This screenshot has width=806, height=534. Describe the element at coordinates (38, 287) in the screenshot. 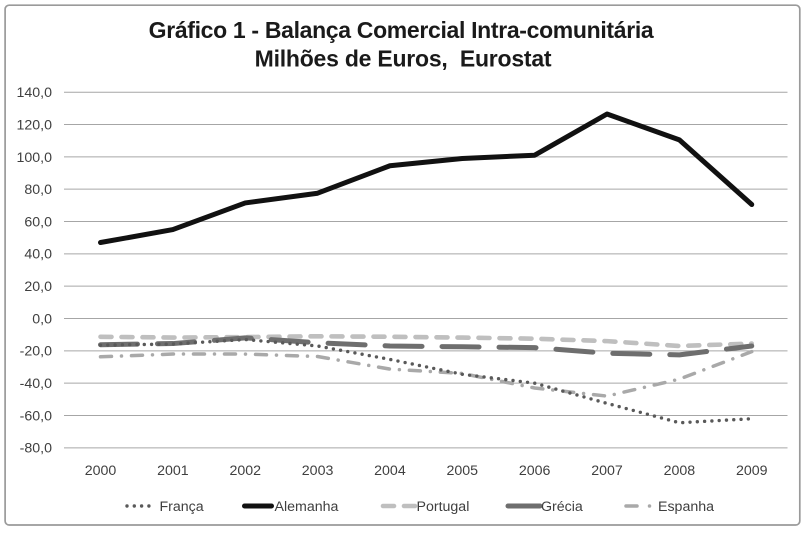

I see `svg-text: 20,0` at that location.